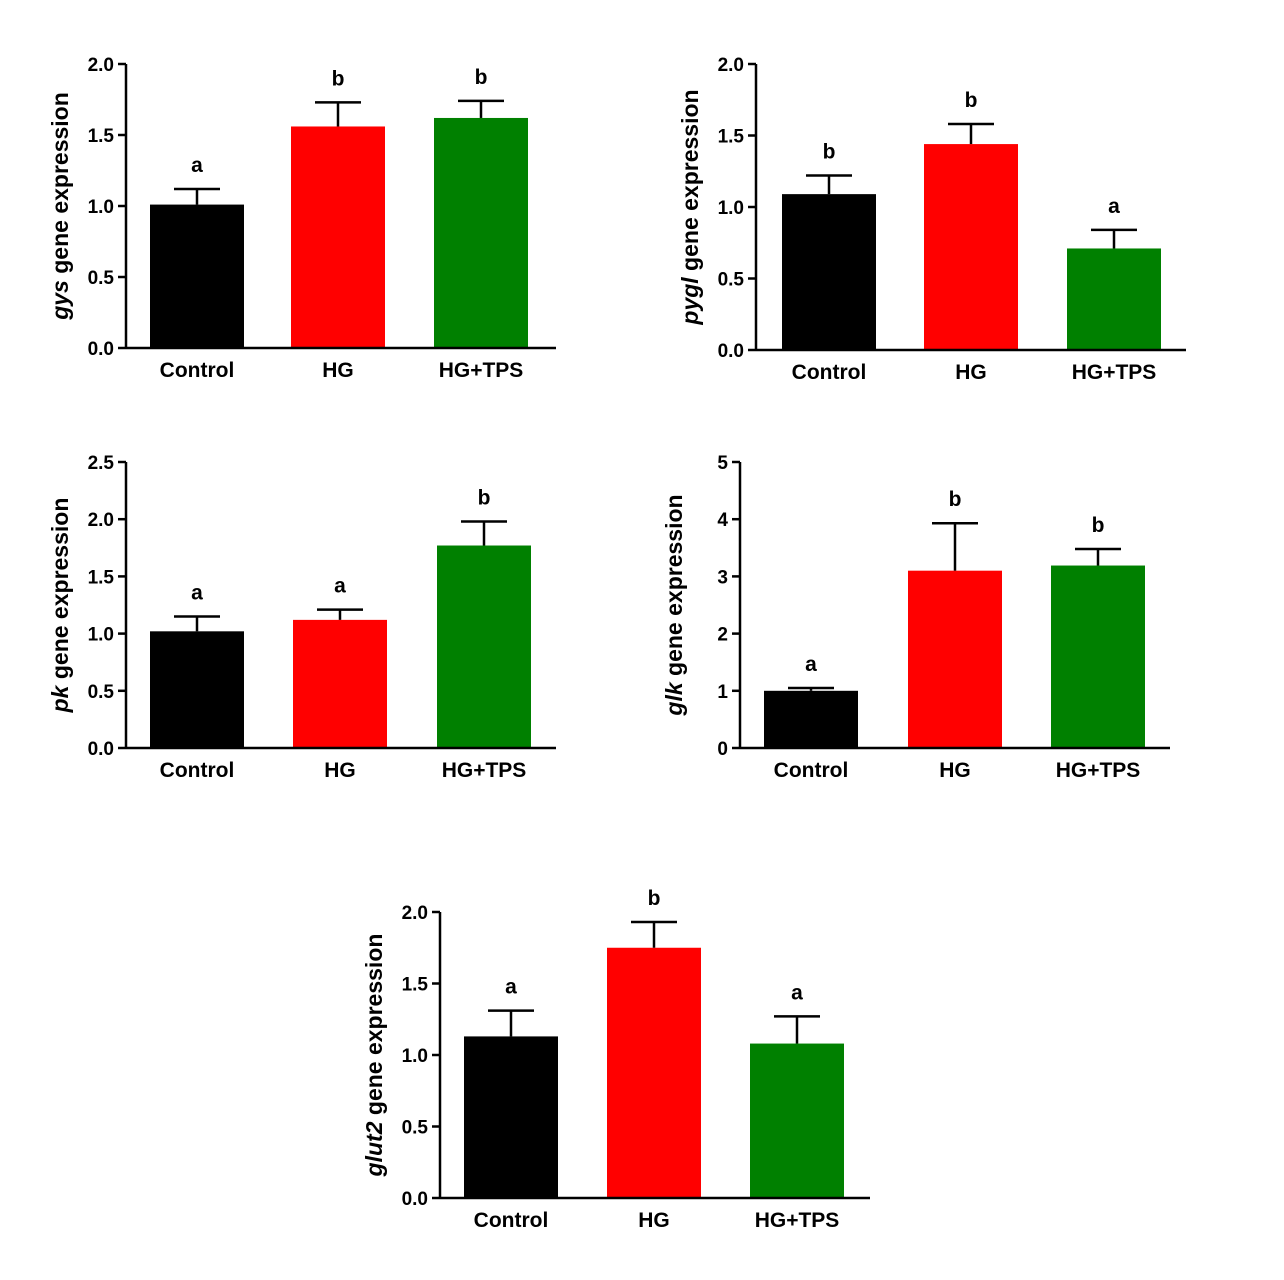  What do you see at coordinates (690, 183) in the screenshot?
I see `y-axis-label-suffix-pygl: gene expression` at bounding box center [690, 183].